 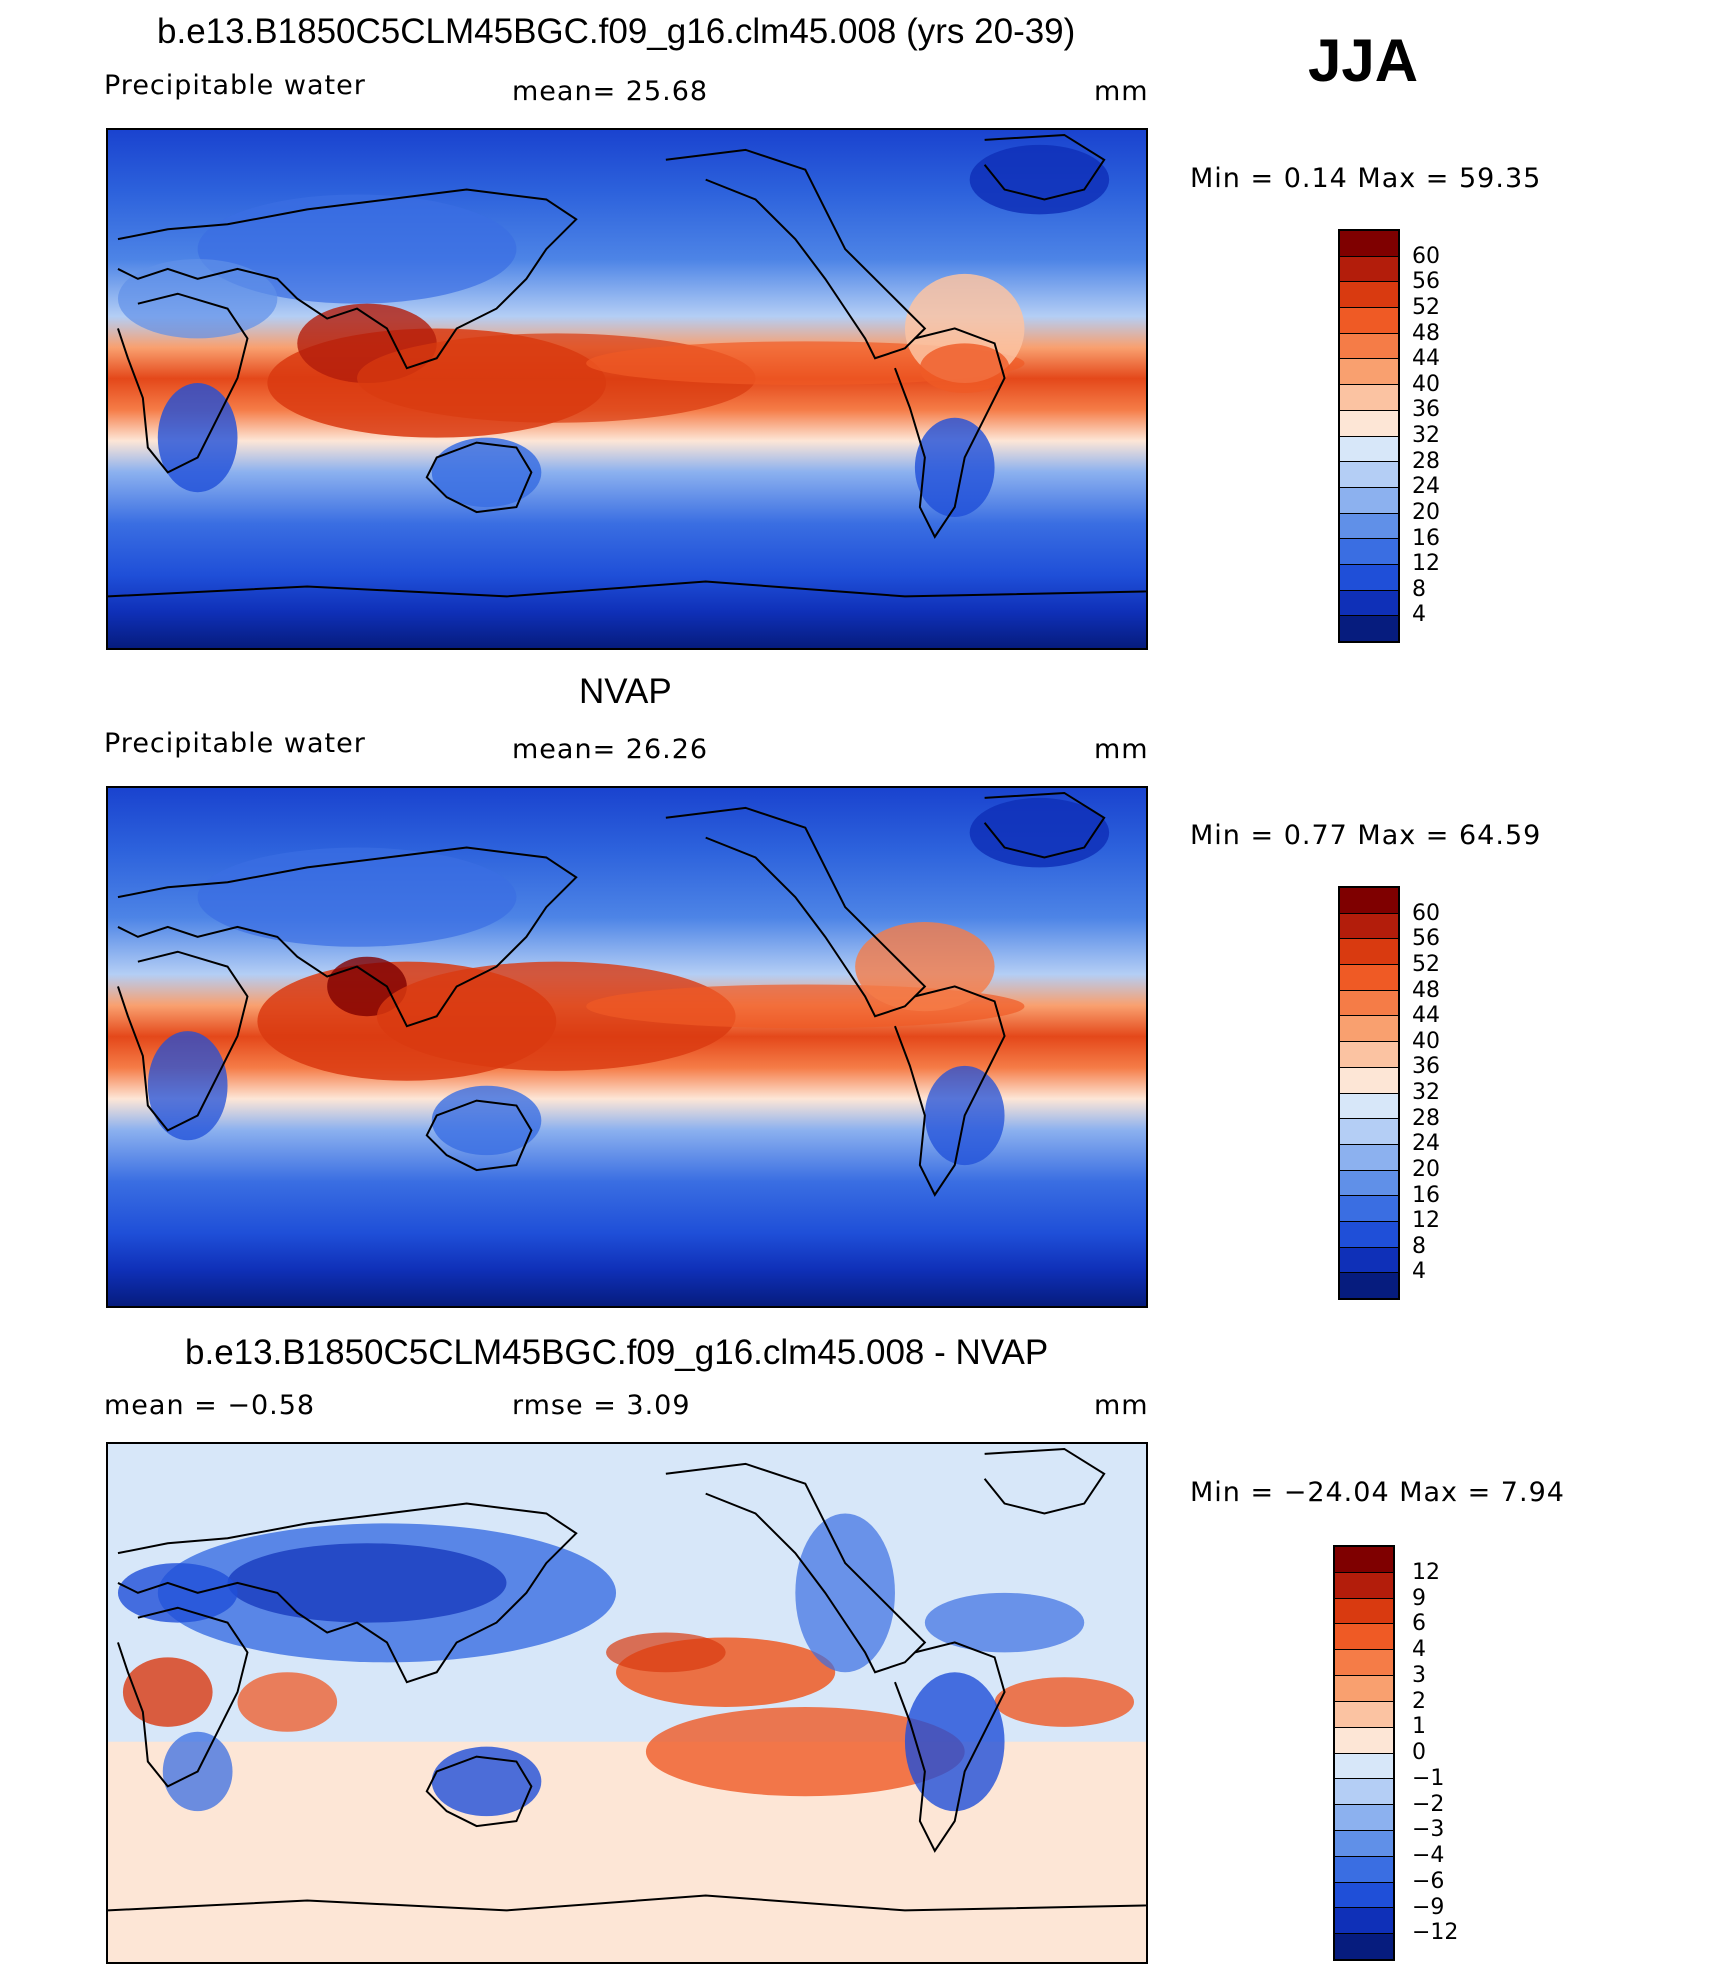 What do you see at coordinates (1419, 1598) in the screenshot?
I see `colorbar-tick-label: 9` at bounding box center [1419, 1598].